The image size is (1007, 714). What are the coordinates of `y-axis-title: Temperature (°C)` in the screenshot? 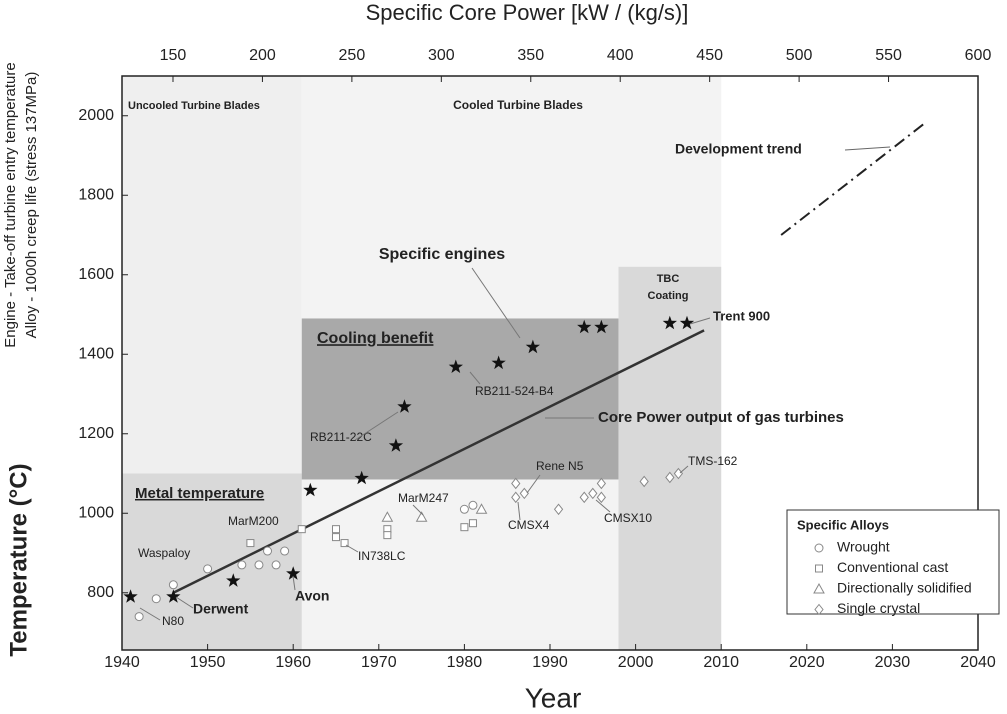 It's located at (18, 559).